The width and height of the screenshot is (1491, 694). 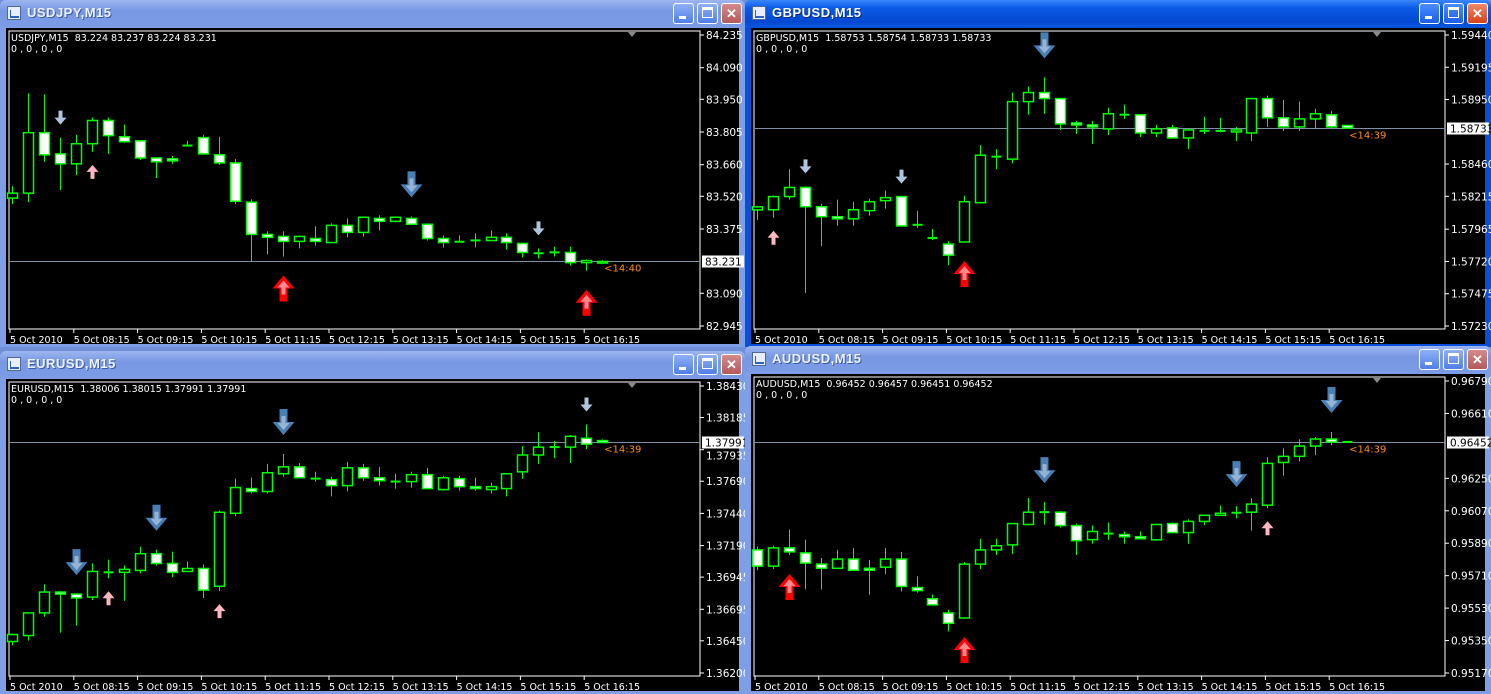 What do you see at coordinates (1118, 359) in the screenshot?
I see `title-bar: AUDUSD,M15 ✕` at bounding box center [1118, 359].